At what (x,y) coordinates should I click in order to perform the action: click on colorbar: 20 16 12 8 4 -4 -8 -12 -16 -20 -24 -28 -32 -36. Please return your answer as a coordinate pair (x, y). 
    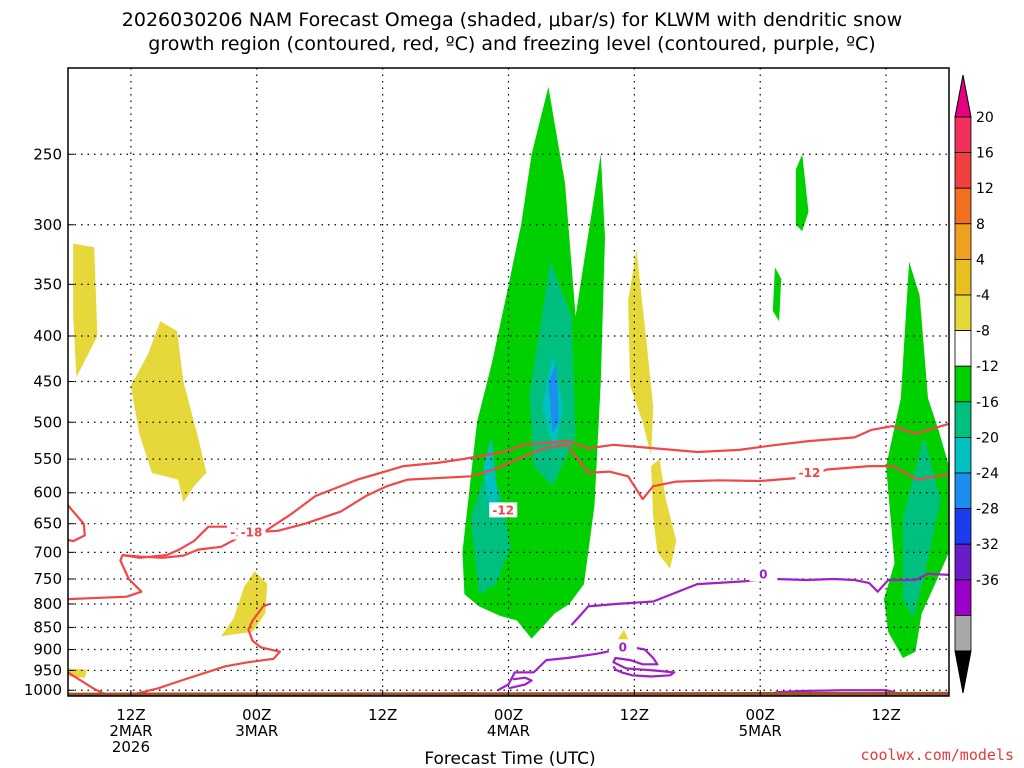
    Looking at the image, I should click on (976, 384).